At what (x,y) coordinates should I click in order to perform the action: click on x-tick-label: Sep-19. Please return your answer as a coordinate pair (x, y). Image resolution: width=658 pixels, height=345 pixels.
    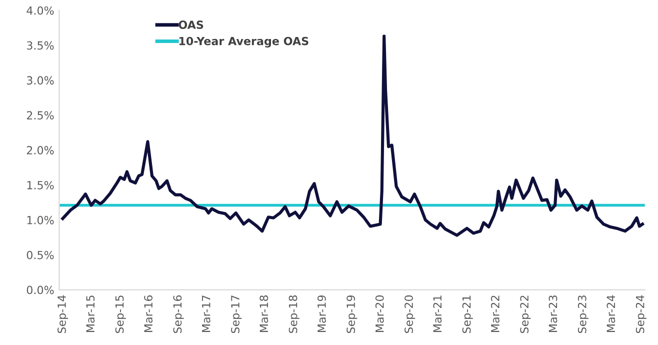
    Looking at the image, I should click on (352, 314).